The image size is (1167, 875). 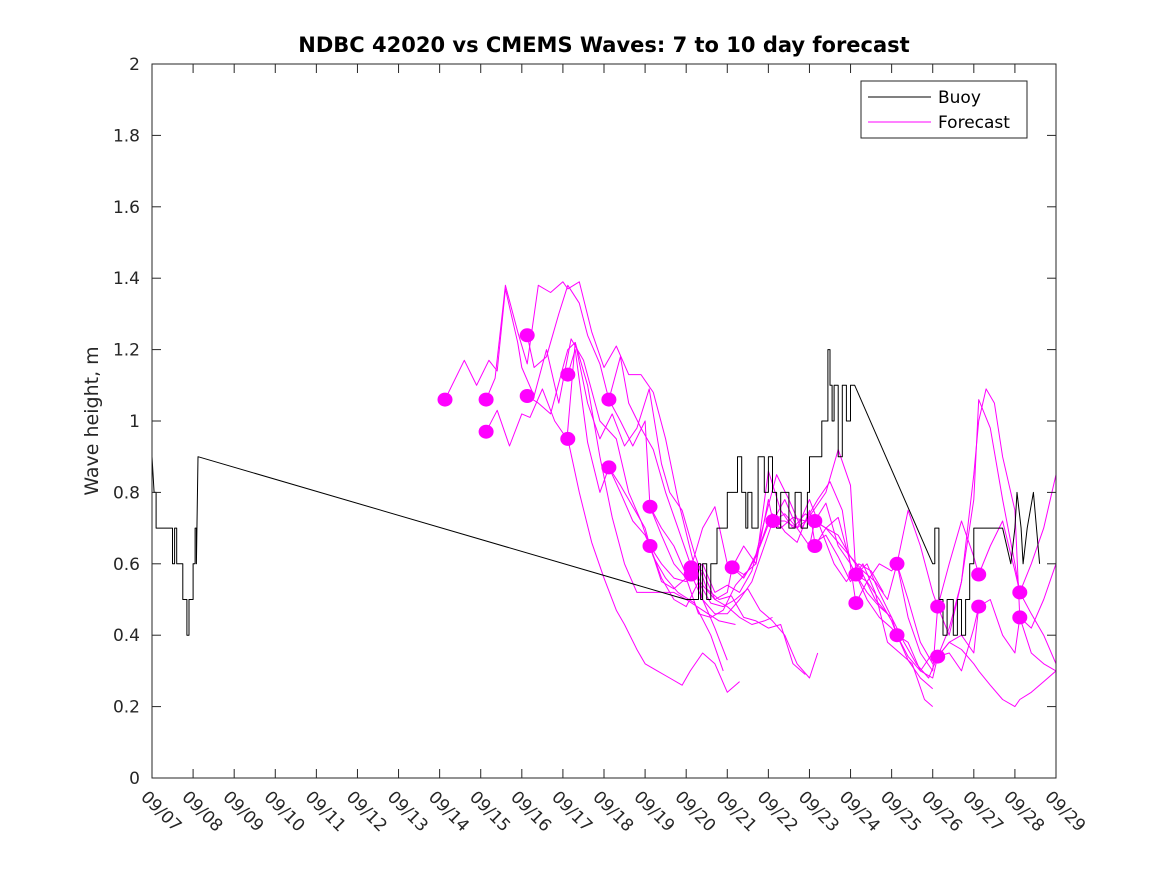 I want to click on x-tick-label: 09/24, so click(x=859, y=811).